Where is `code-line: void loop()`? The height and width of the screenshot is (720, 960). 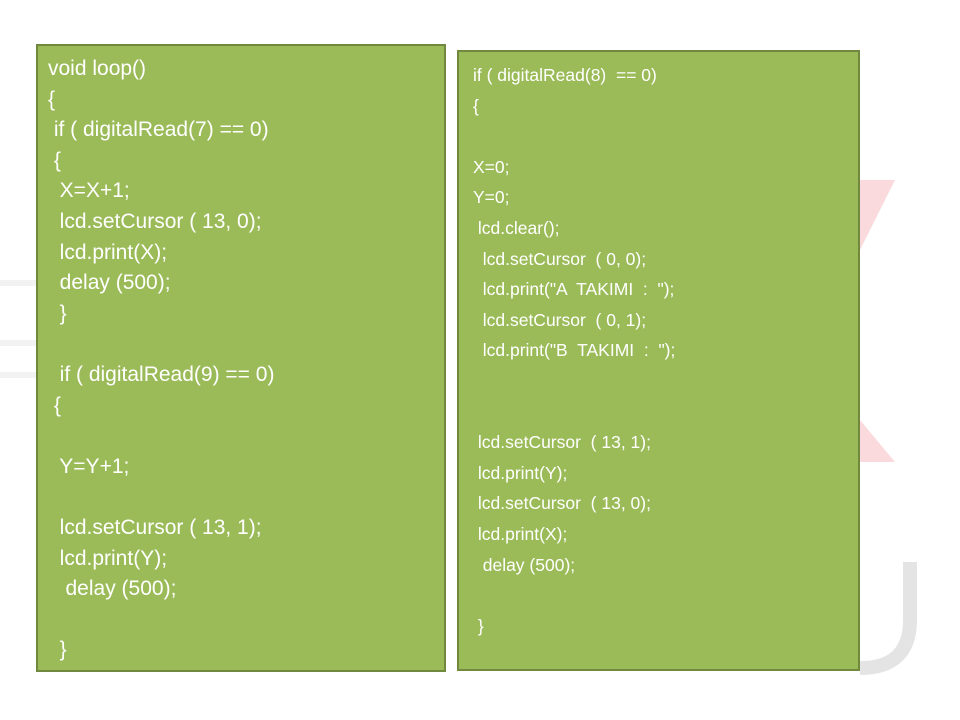 code-line: void loop() is located at coordinates (97, 68).